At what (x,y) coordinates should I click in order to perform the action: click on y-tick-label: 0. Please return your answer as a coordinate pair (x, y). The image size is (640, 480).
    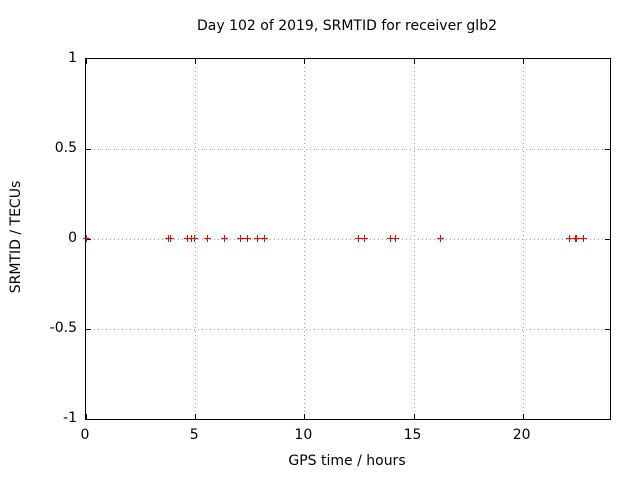
    Looking at the image, I should click on (72, 238).